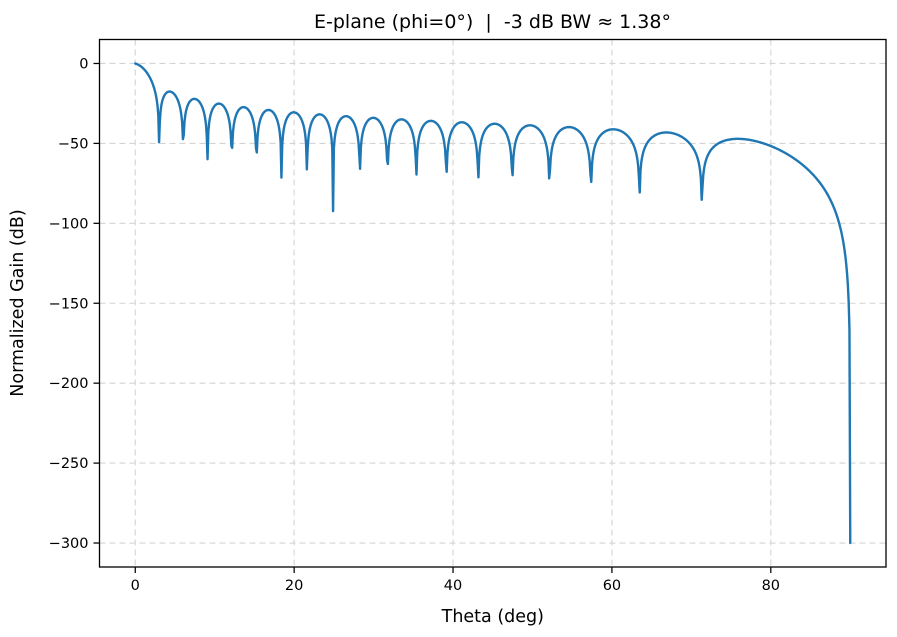 The width and height of the screenshot is (897, 637). Describe the element at coordinates (294, 586) in the screenshot. I see `x-tick-label: 20` at that location.